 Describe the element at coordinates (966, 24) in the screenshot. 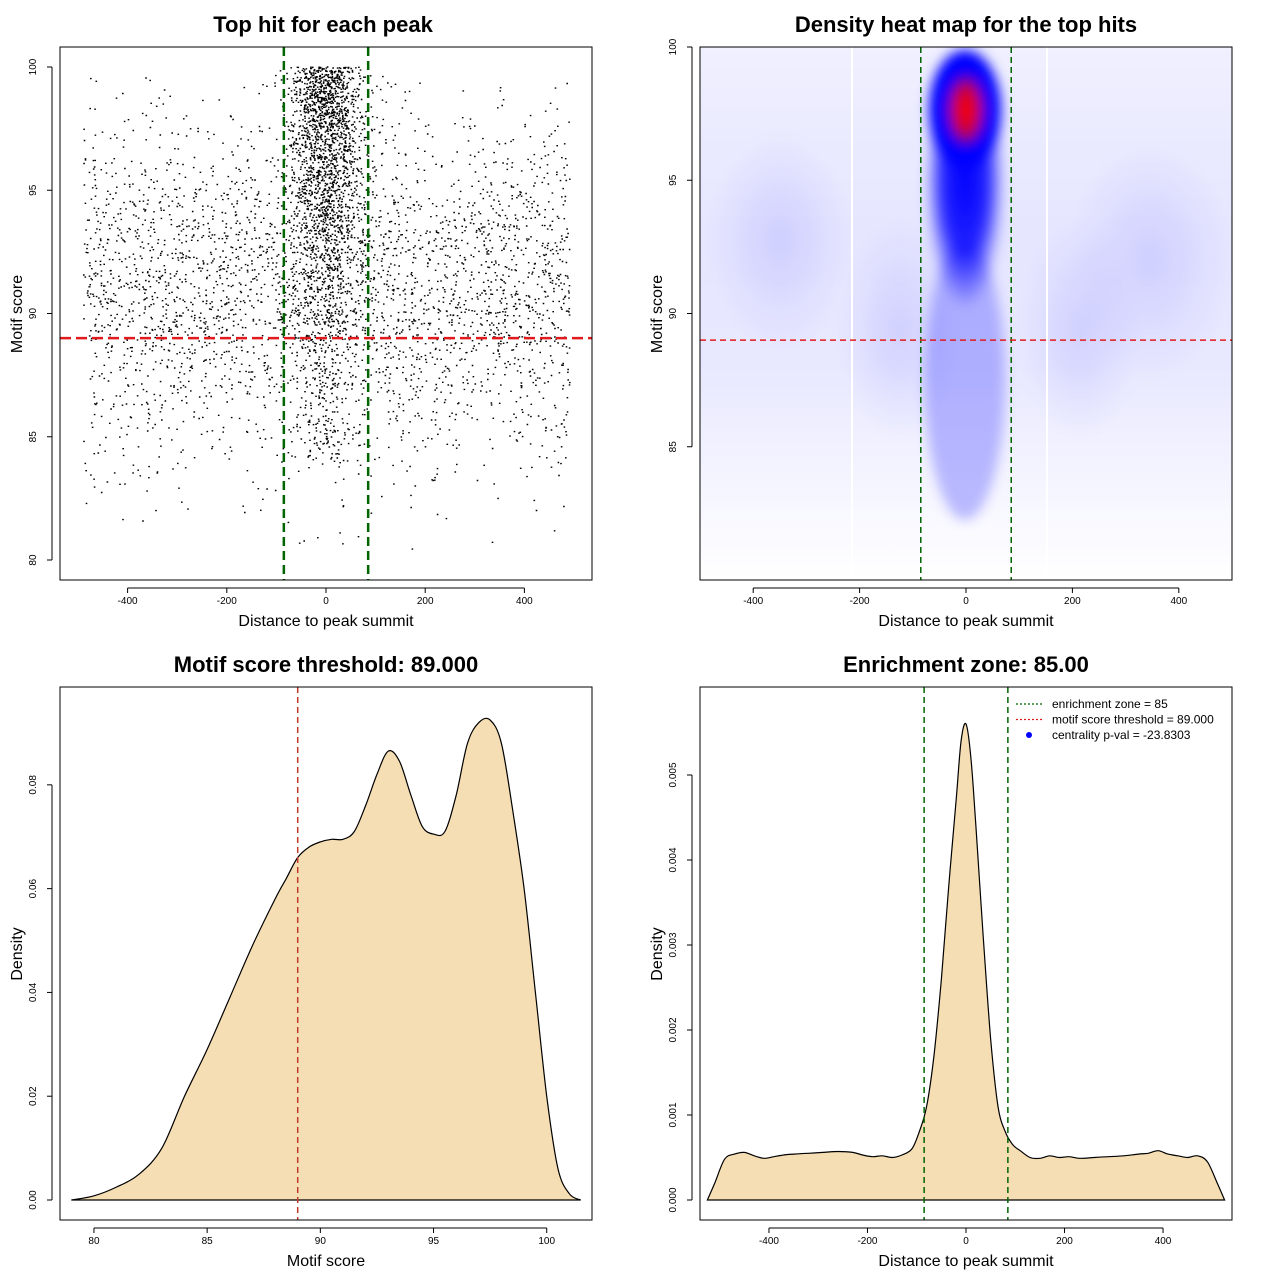

I see `chart-title: Density heat map for the top hits` at that location.